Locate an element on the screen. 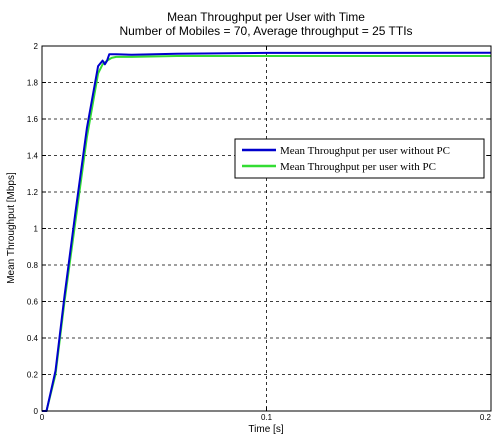 The width and height of the screenshot is (497, 435). x-tick-label: 0.1 is located at coordinates (267, 417).